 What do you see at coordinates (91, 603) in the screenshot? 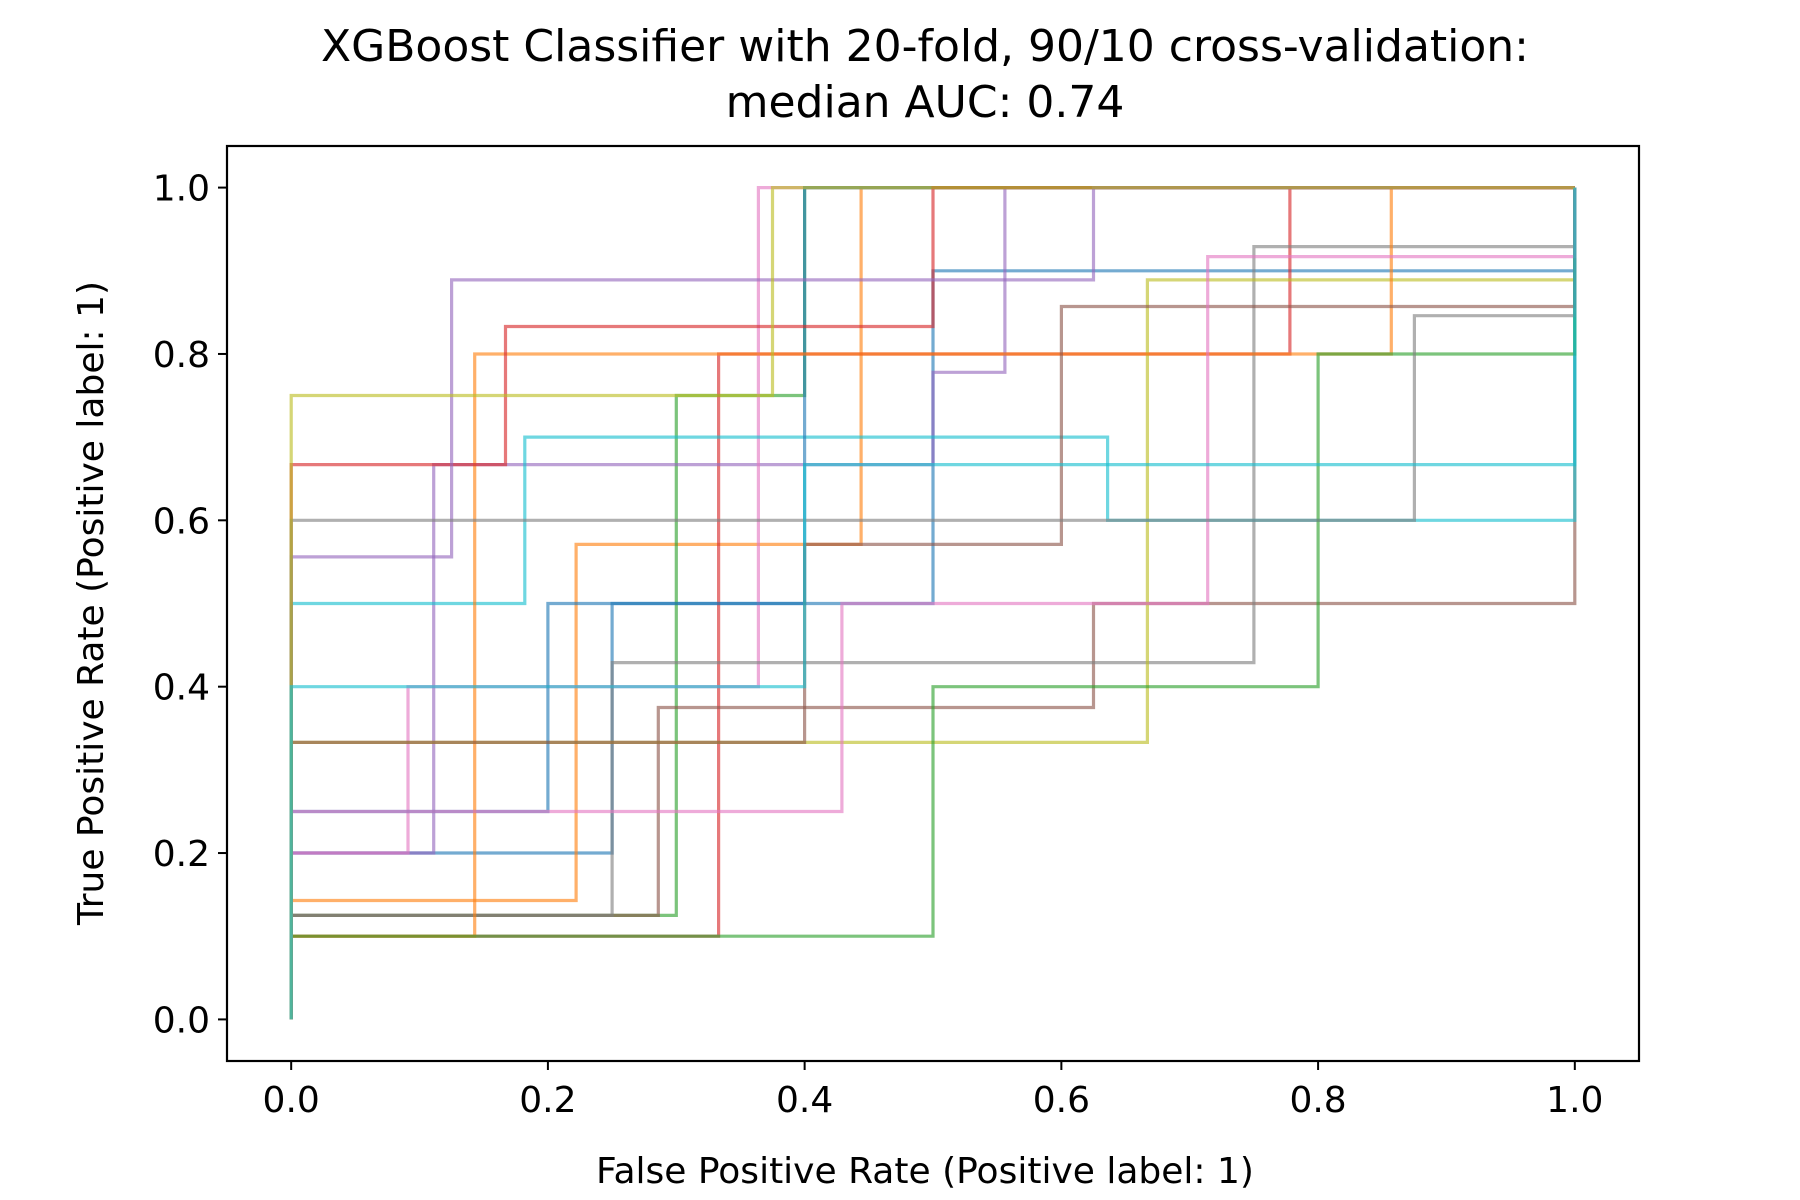
I see `y-axis-label: True Positive Rate (Positive label: 1)` at bounding box center [91, 603].